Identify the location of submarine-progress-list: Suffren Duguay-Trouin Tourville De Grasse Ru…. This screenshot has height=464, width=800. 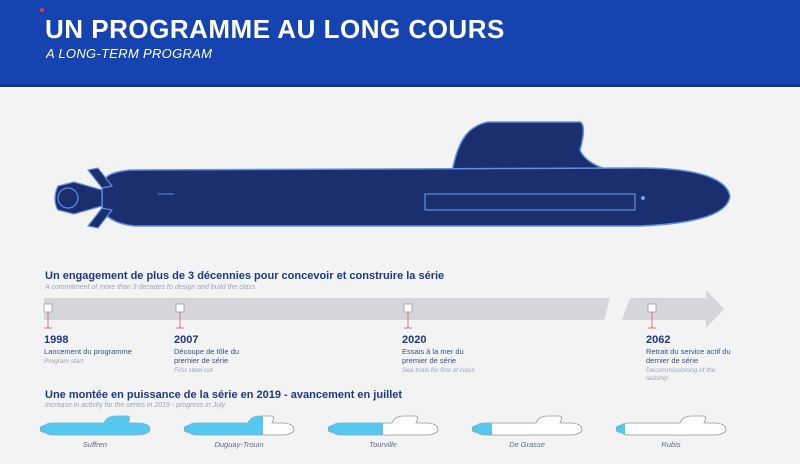
(400, 434).